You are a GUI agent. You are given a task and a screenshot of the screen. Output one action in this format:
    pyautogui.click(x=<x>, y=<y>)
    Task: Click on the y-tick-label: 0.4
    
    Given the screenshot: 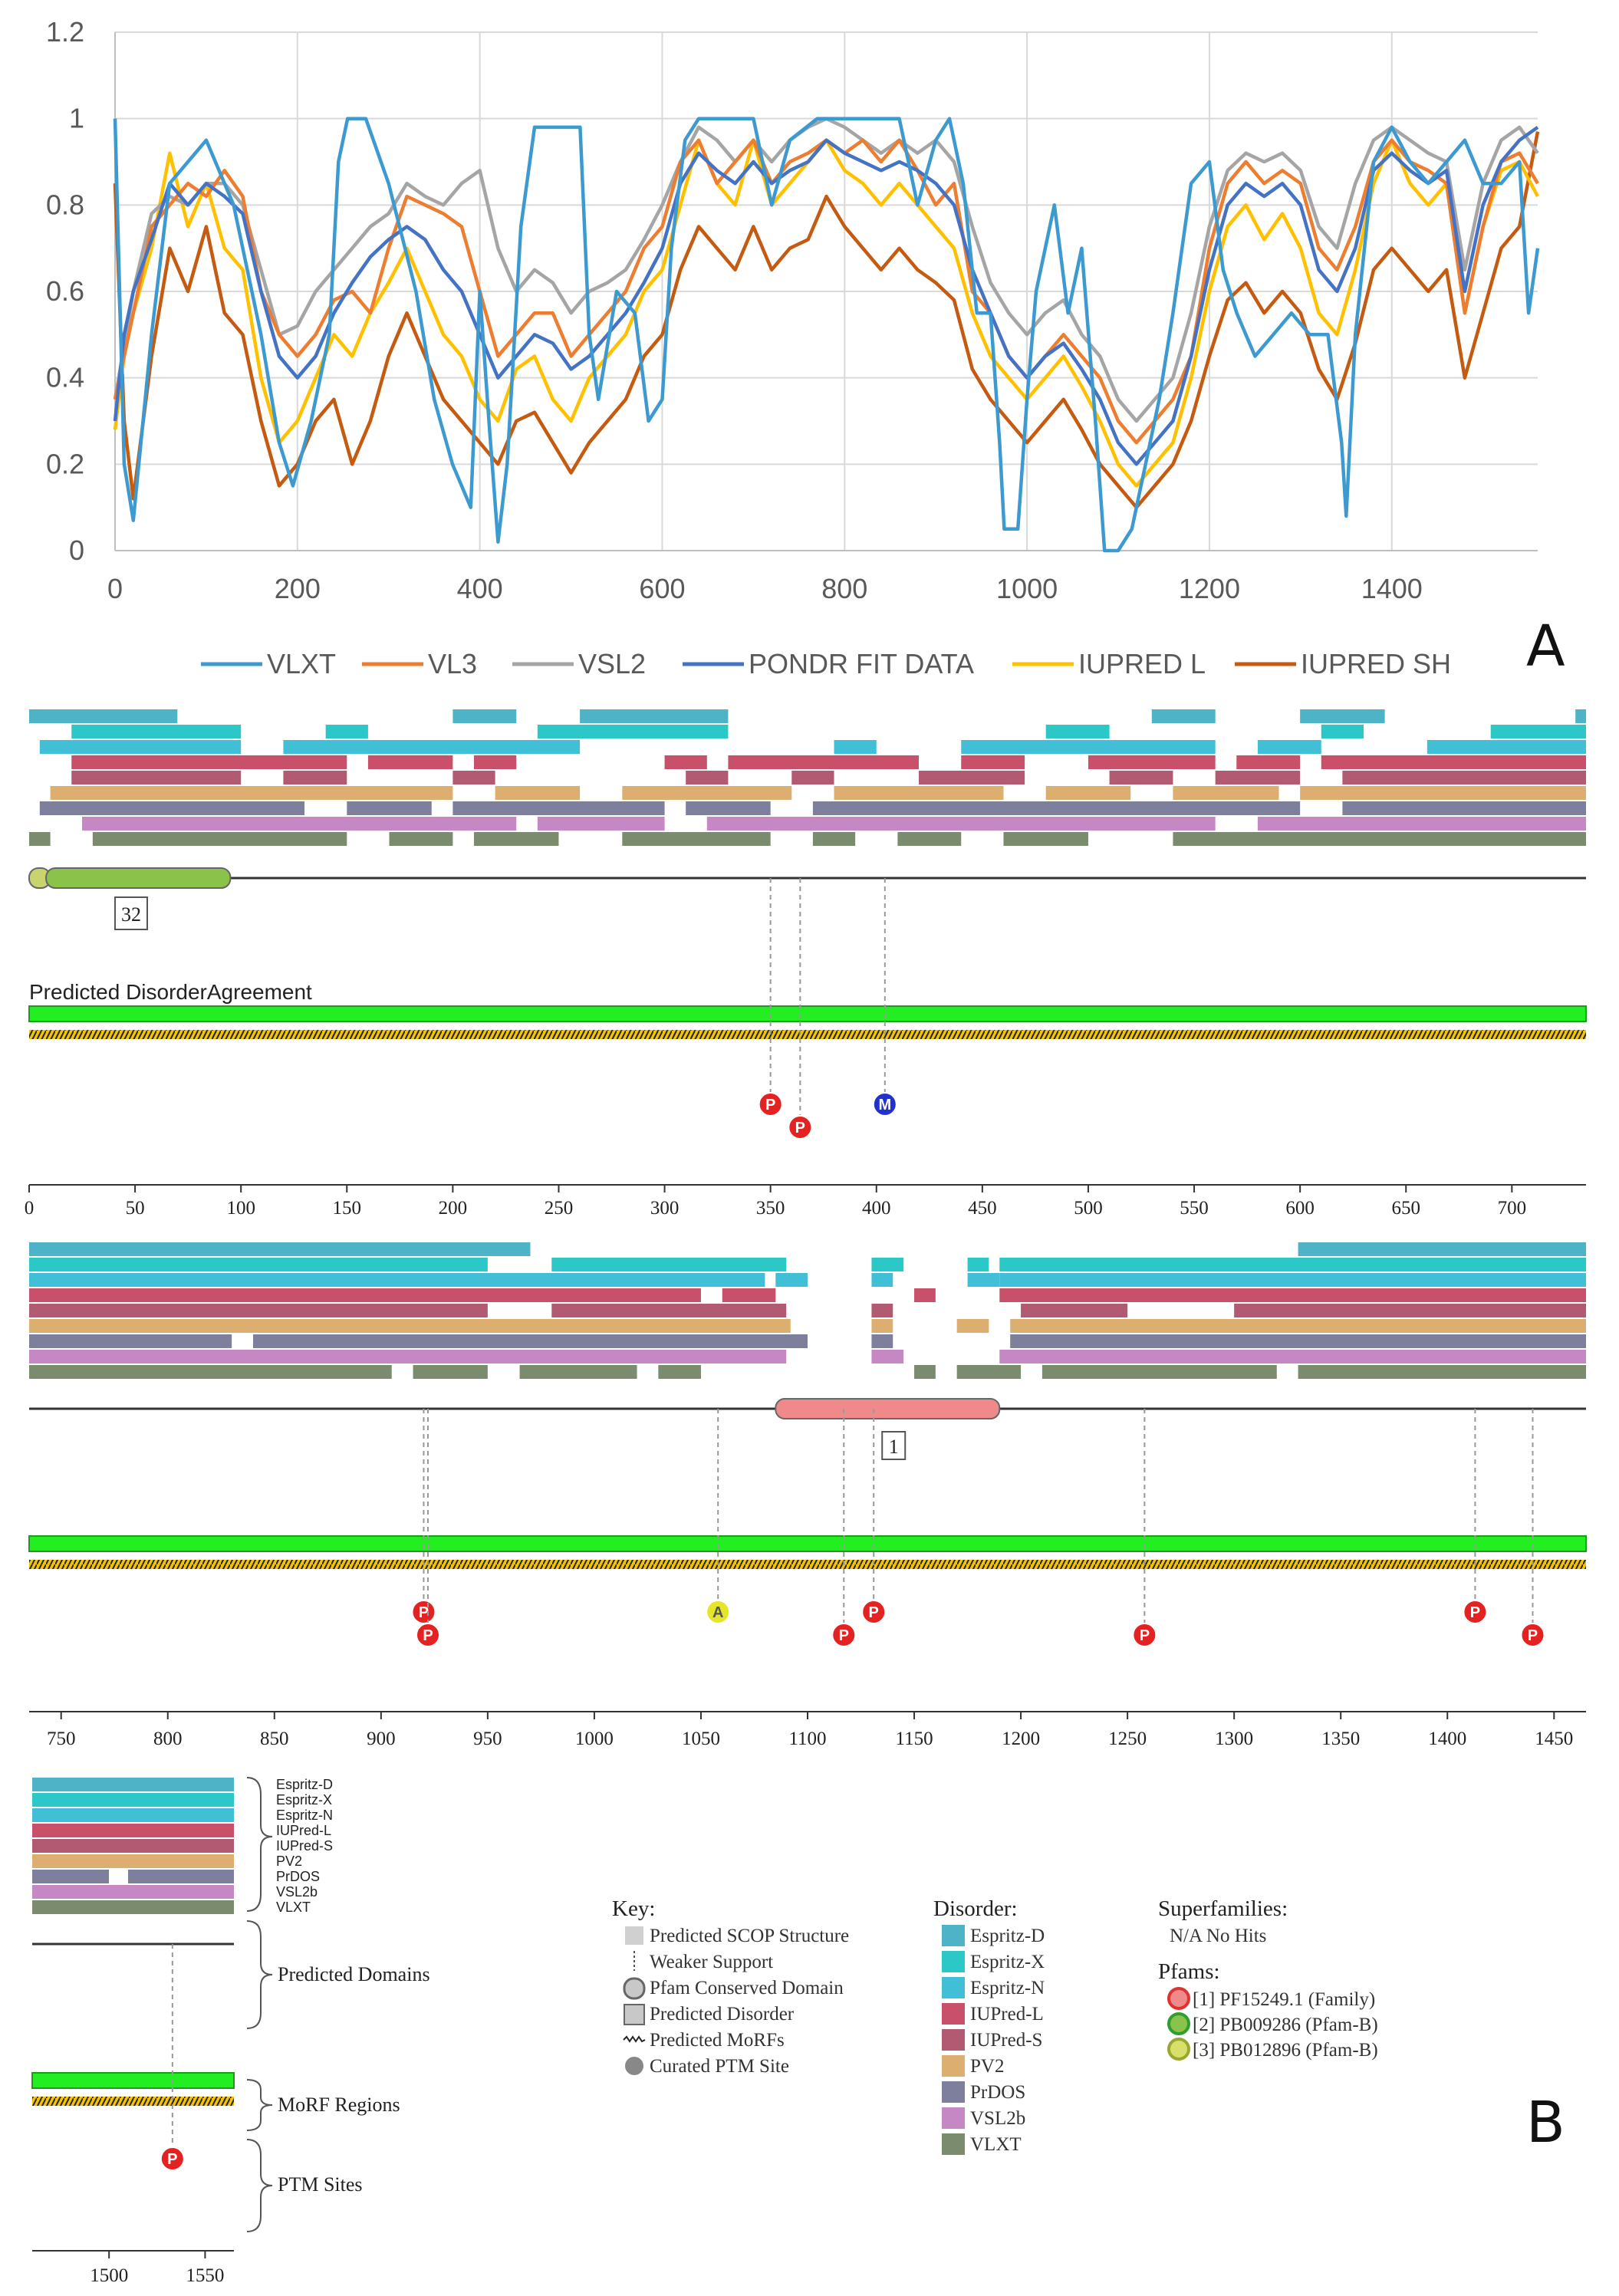 What is the action you would take?
    pyautogui.click(x=65, y=377)
    